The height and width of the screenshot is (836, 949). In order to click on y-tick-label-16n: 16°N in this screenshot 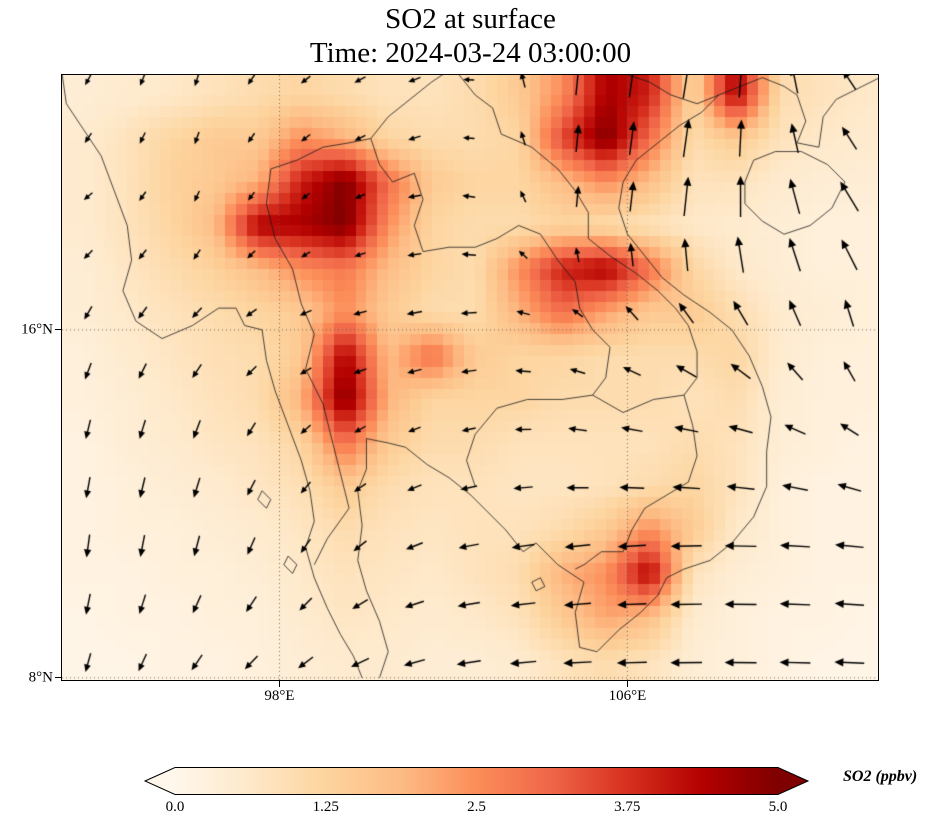, I will do `click(37, 329)`.